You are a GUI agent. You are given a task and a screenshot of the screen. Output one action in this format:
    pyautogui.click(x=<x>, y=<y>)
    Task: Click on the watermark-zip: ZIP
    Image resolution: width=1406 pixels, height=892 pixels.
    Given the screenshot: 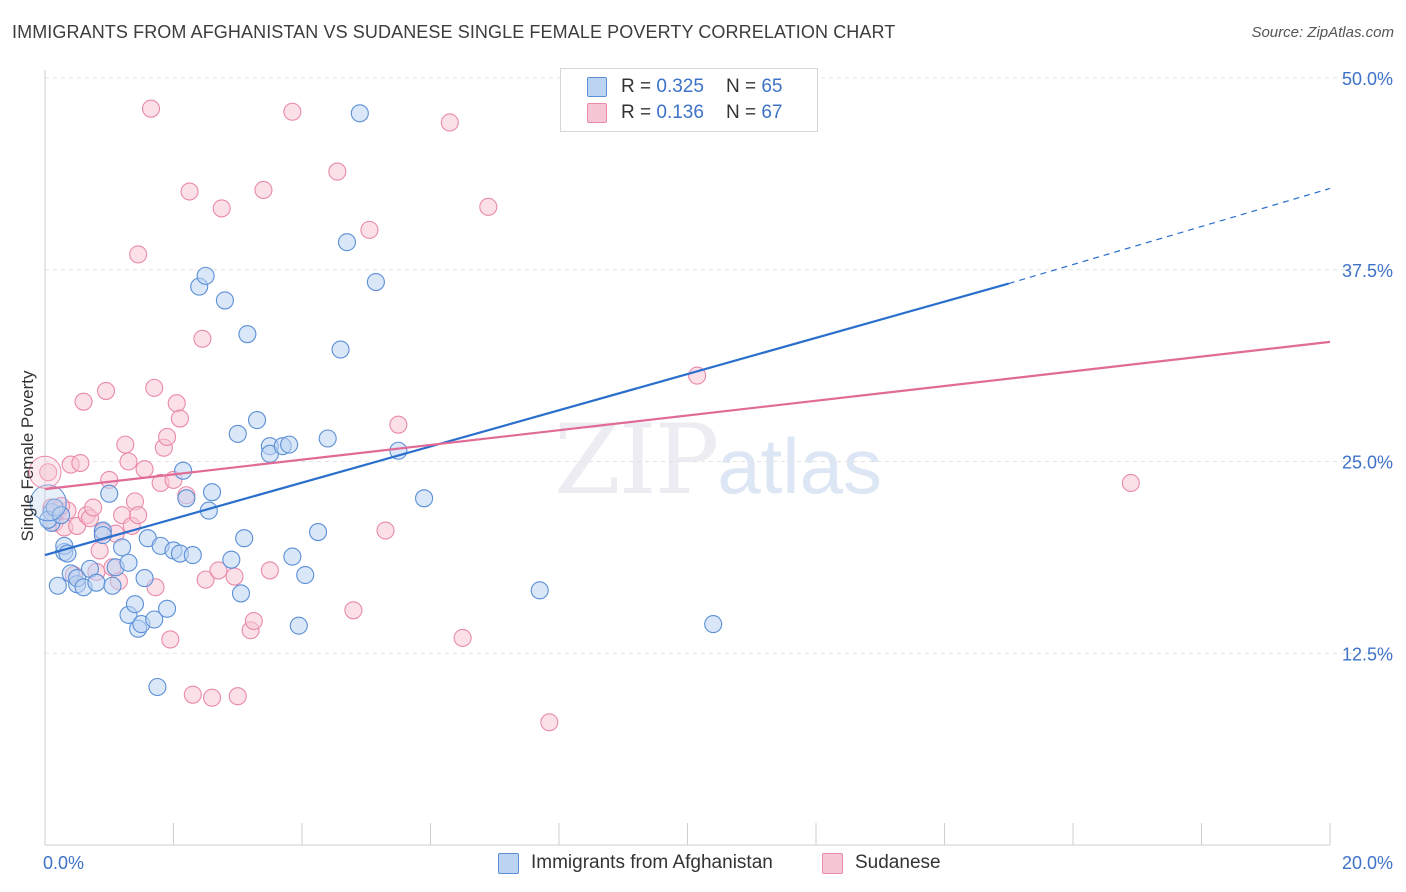 What is the action you would take?
    pyautogui.click(x=636, y=460)
    